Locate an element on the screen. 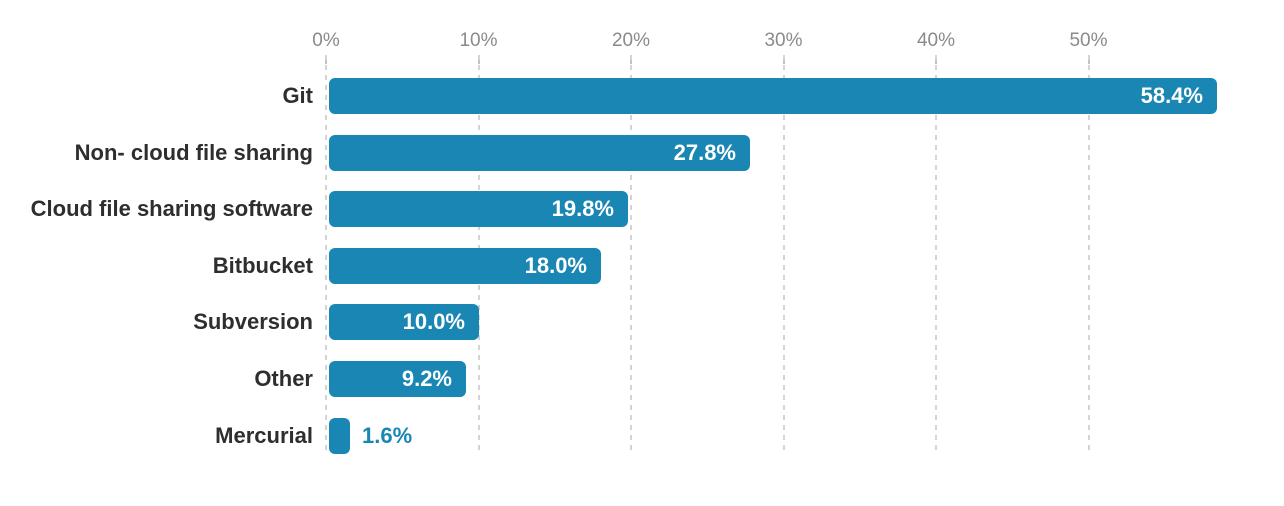 This screenshot has height=506, width=1284. x-tick-label: 30% is located at coordinates (783, 40).